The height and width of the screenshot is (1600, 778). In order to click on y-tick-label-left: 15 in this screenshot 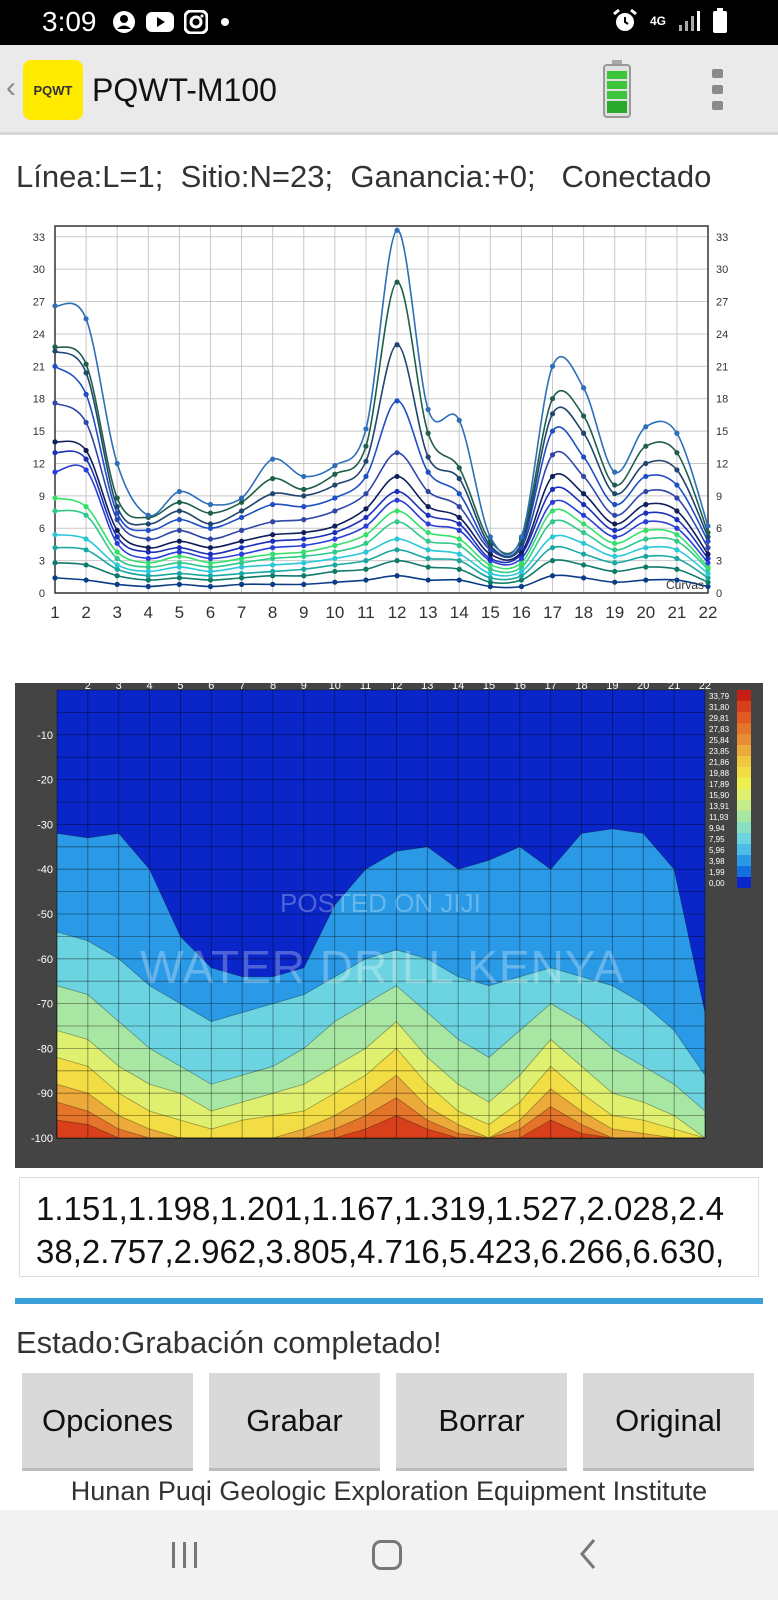, I will do `click(39, 432)`.